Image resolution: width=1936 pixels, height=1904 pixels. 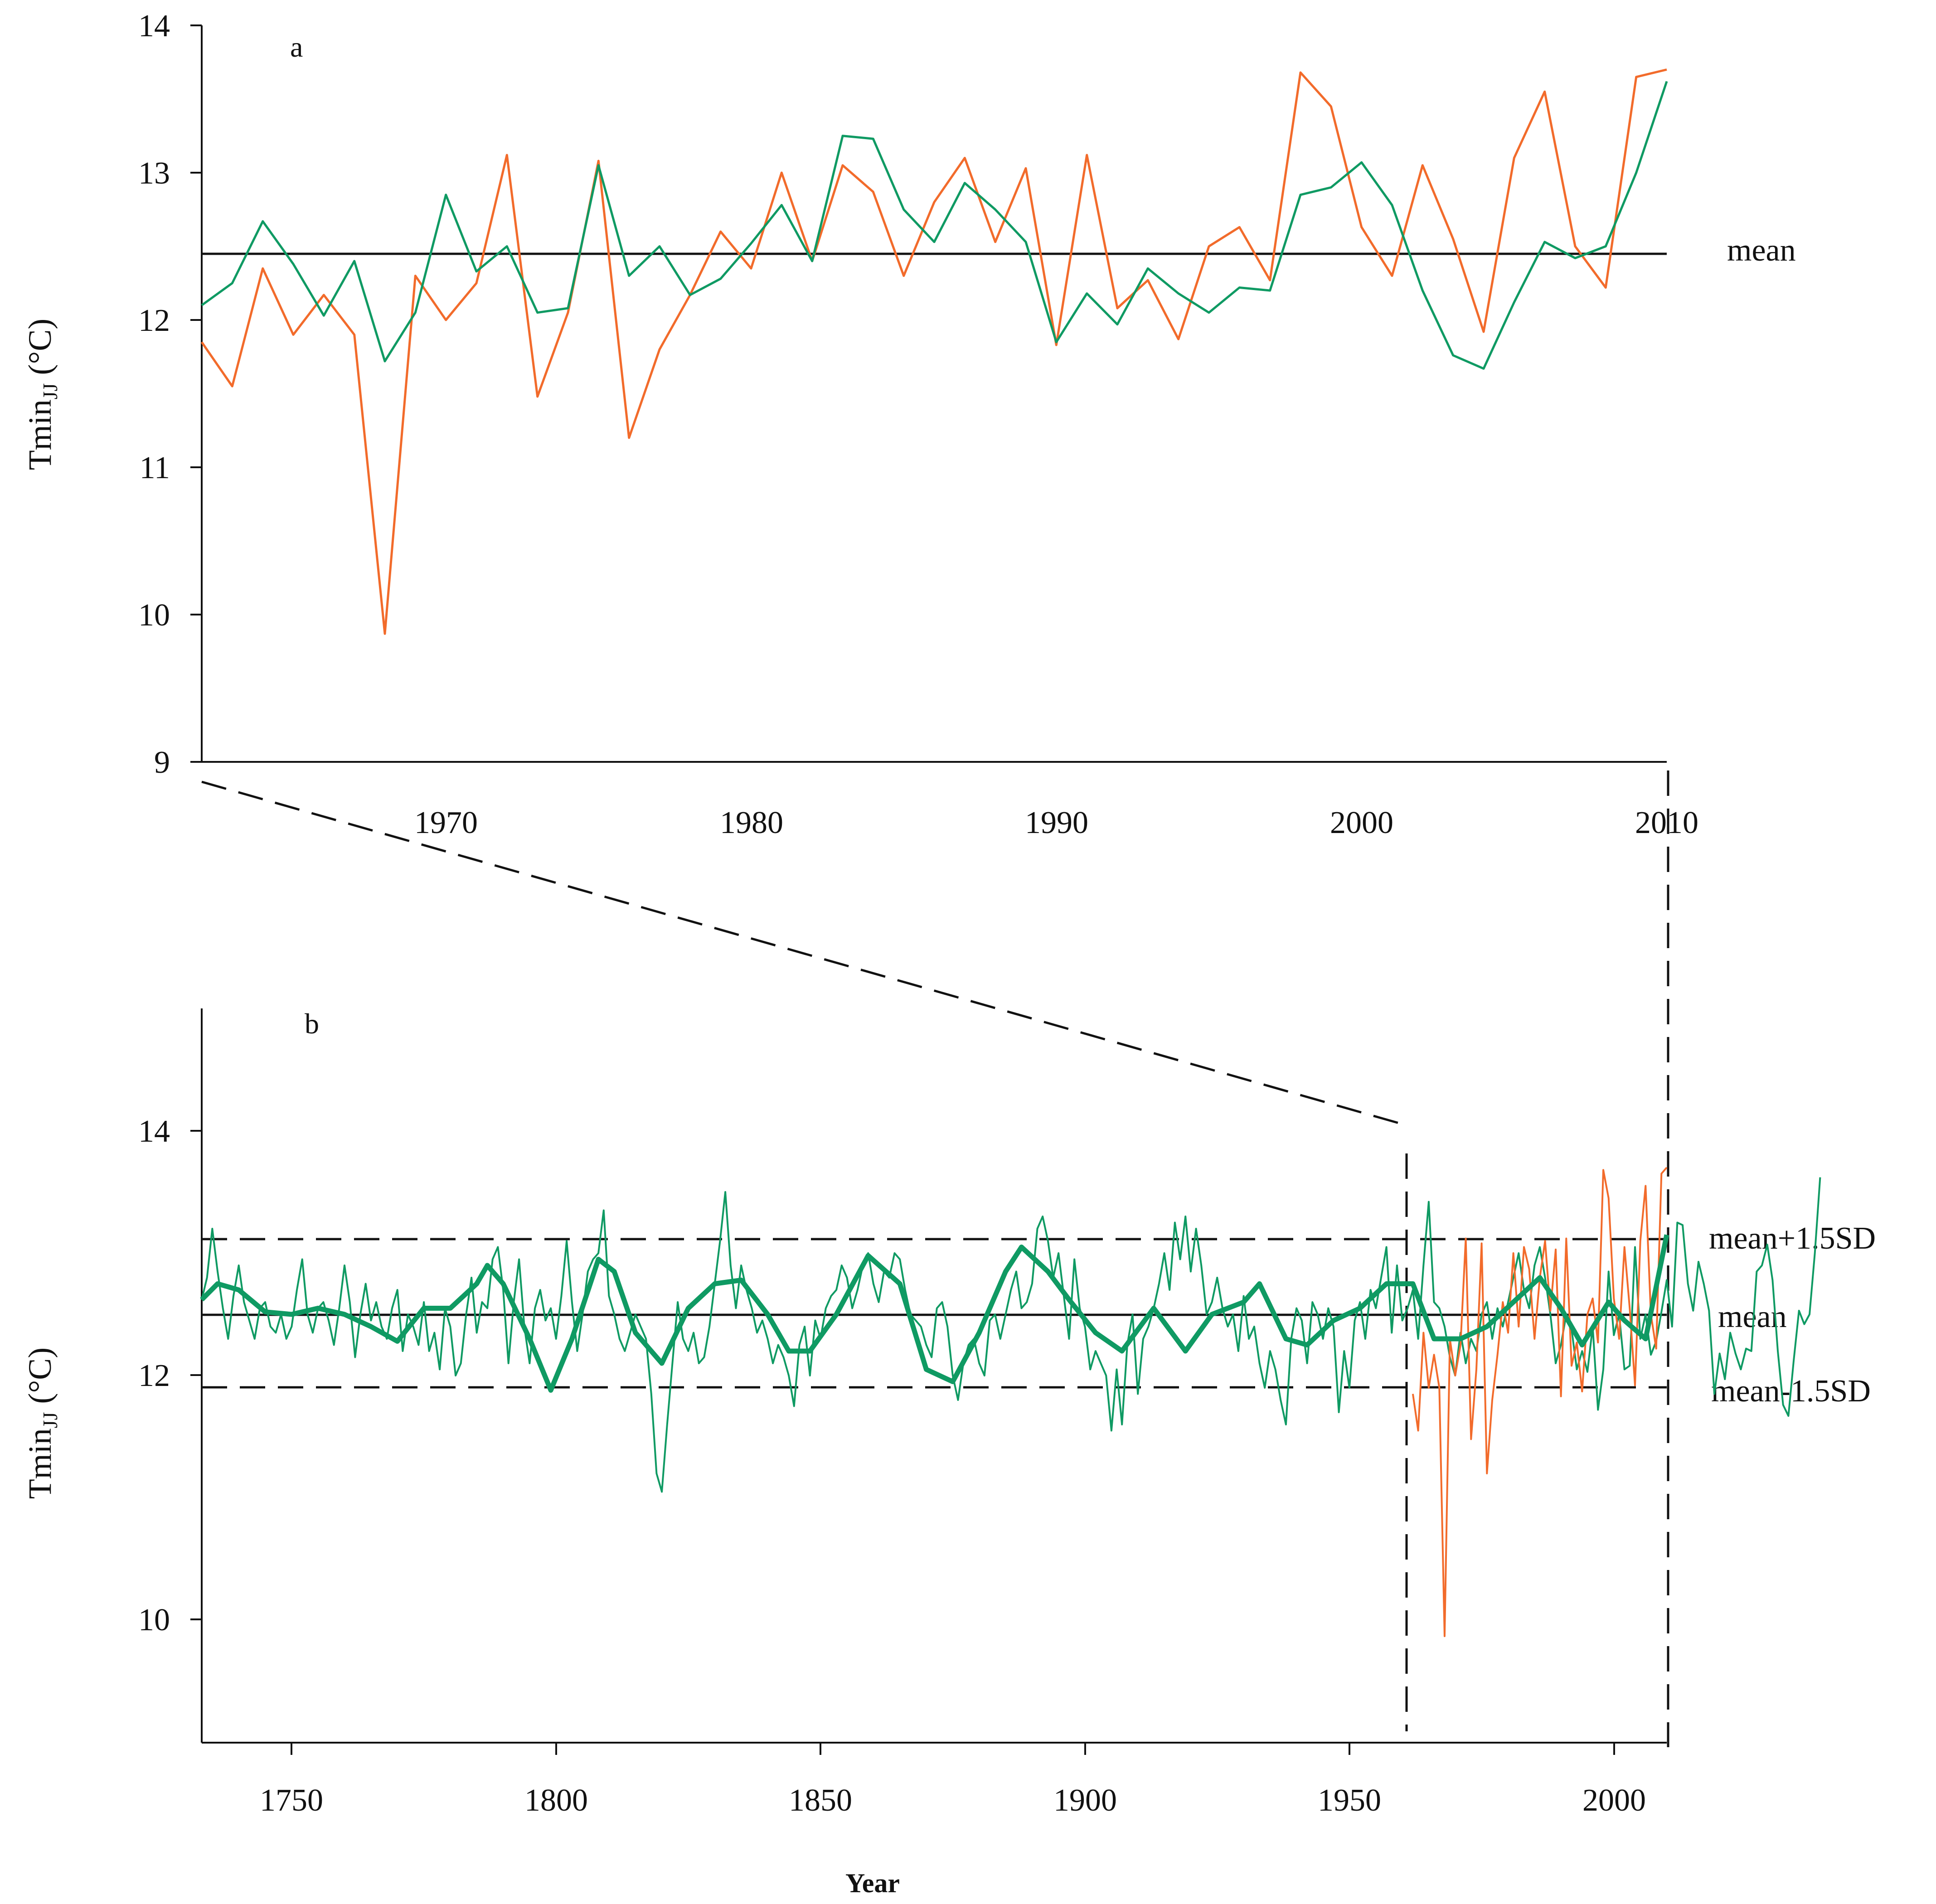 I want to click on y-tick-label: 11, so click(x=155, y=468).